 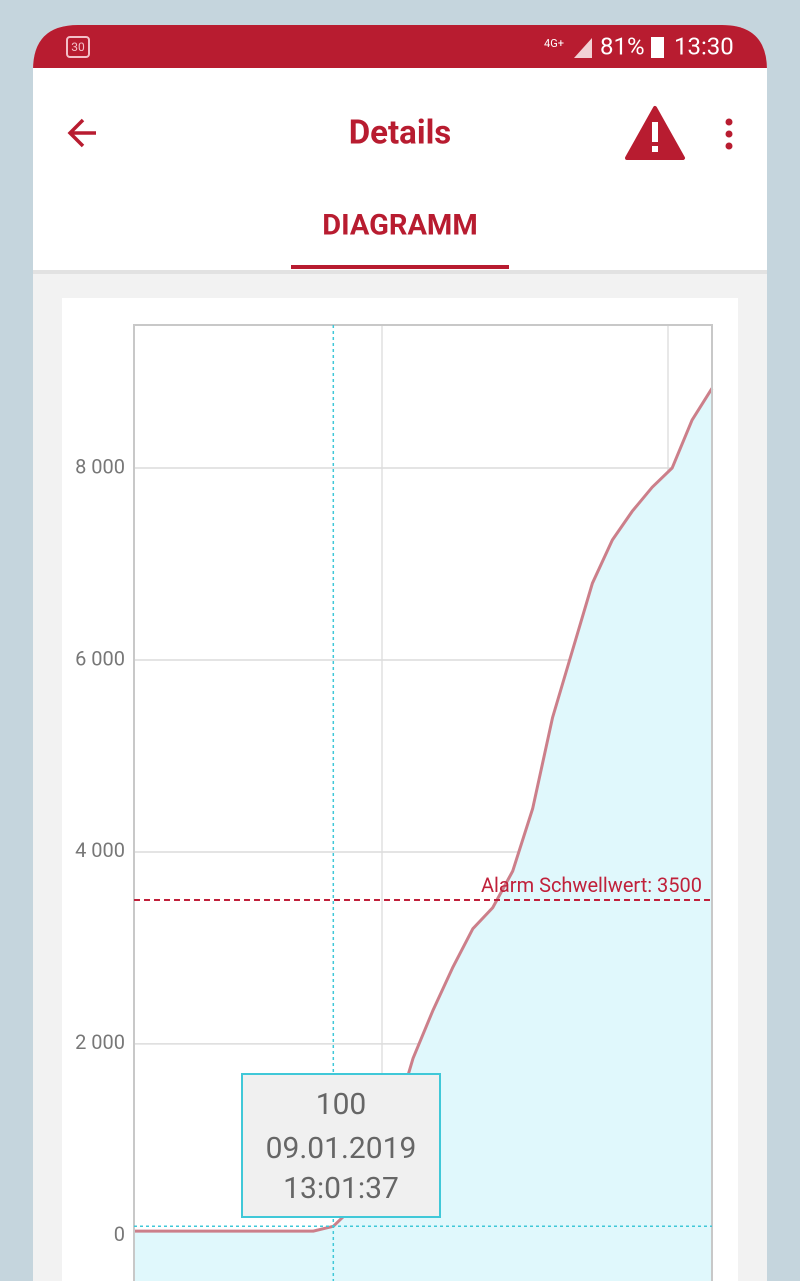 I want to click on battery-icon, so click(x=657, y=47).